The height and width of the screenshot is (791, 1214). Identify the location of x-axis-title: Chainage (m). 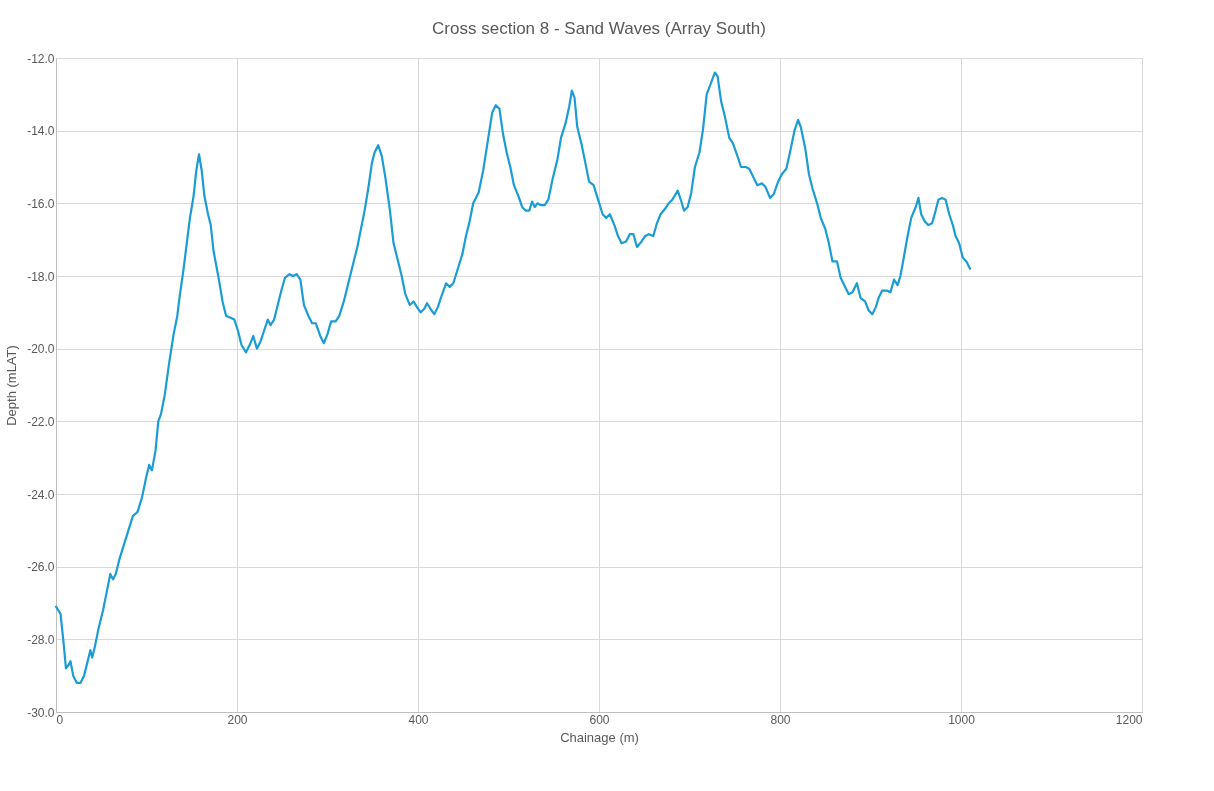
(599, 737).